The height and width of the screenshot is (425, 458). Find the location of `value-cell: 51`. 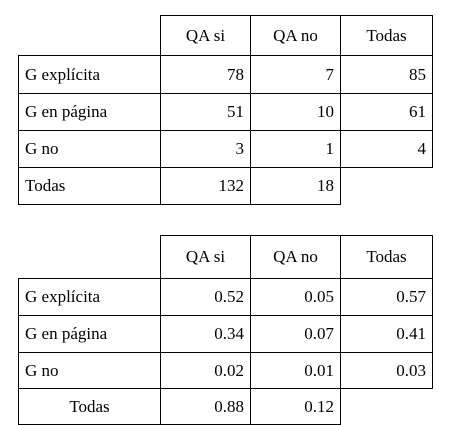

value-cell: 51 is located at coordinates (205, 112).